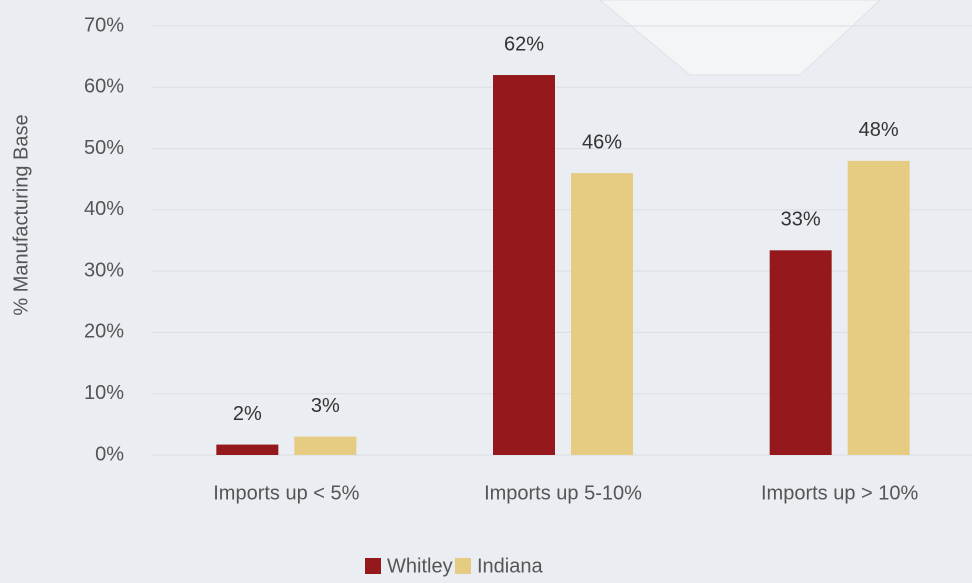 The image size is (972, 583). What do you see at coordinates (104, 87) in the screenshot?
I see `y-tick-label: 60%` at bounding box center [104, 87].